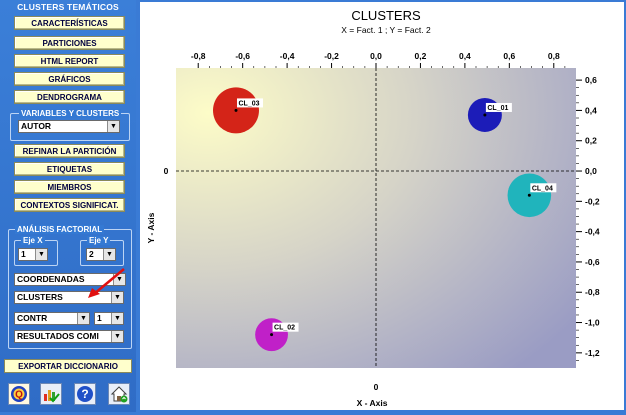  What do you see at coordinates (69, 79) in the screenshot?
I see `graficos-button: GRÁFICOS` at bounding box center [69, 79].